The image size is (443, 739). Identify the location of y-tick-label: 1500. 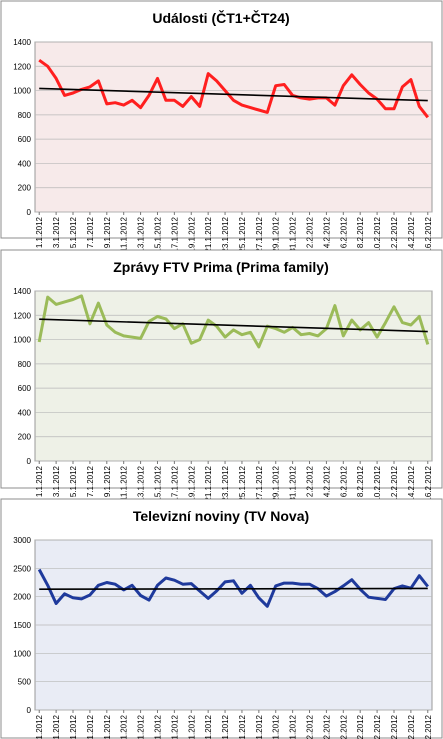
(22, 625).